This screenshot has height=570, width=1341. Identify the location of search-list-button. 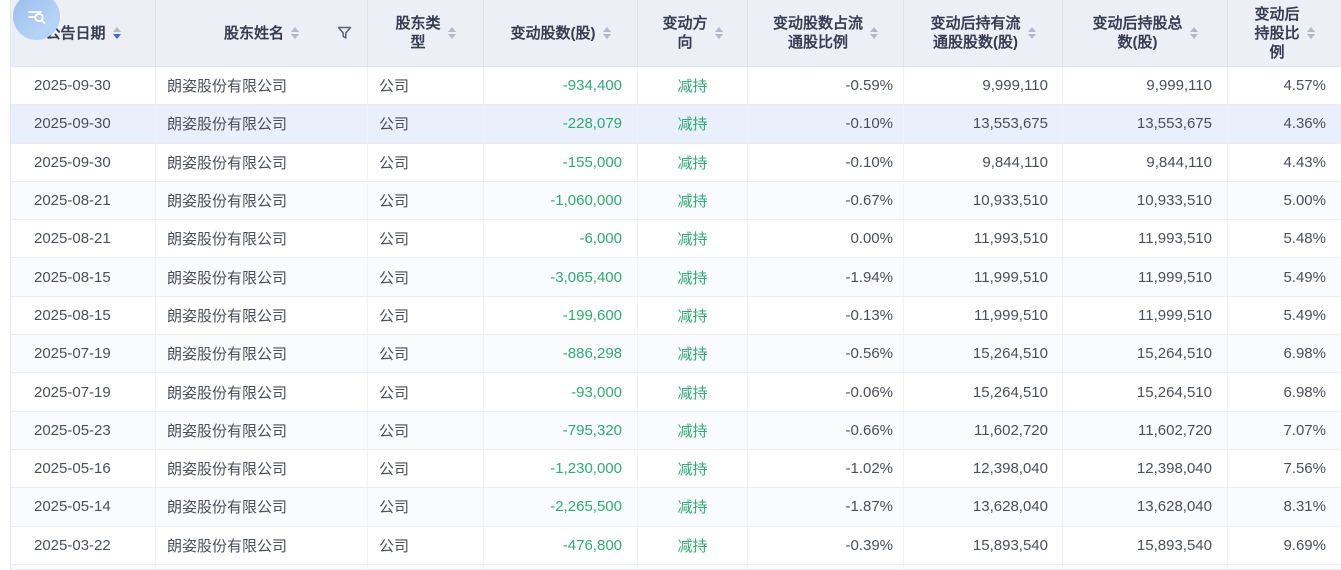
(36, 20).